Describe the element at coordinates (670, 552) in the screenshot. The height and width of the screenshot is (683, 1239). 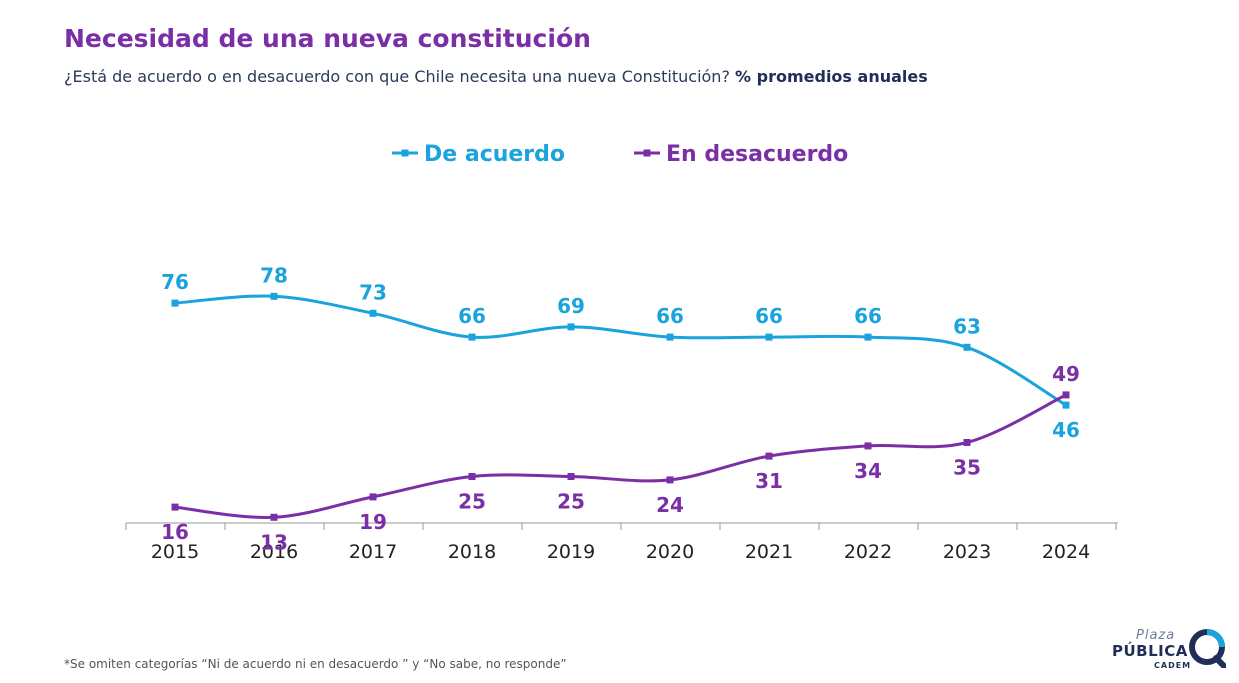
I see `x-tick-label: 2020` at that location.